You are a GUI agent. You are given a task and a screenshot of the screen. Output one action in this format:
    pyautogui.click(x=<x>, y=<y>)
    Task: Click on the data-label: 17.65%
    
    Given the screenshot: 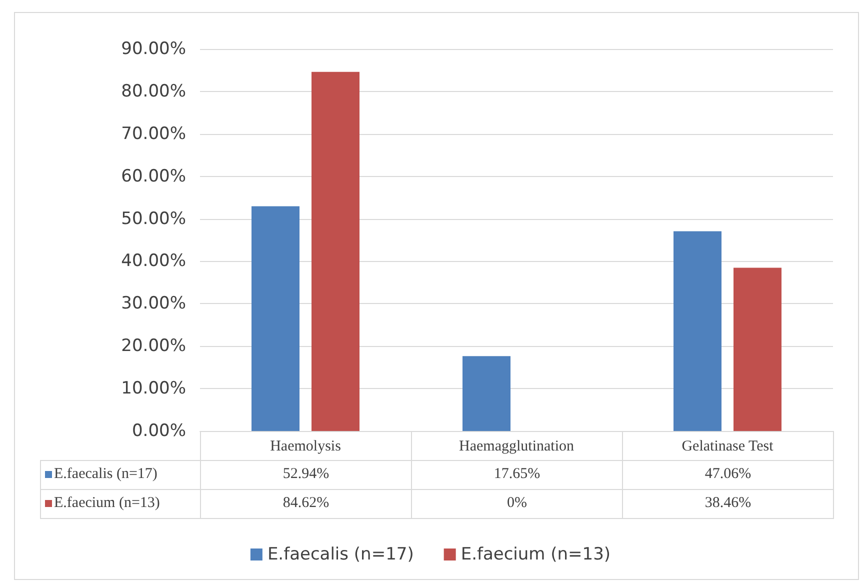 What is the action you would take?
    pyautogui.click(x=517, y=474)
    